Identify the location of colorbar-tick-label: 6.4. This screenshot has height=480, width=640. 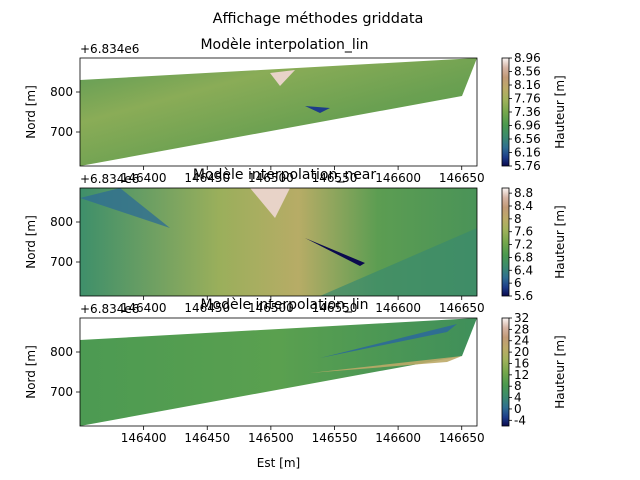
(523, 270).